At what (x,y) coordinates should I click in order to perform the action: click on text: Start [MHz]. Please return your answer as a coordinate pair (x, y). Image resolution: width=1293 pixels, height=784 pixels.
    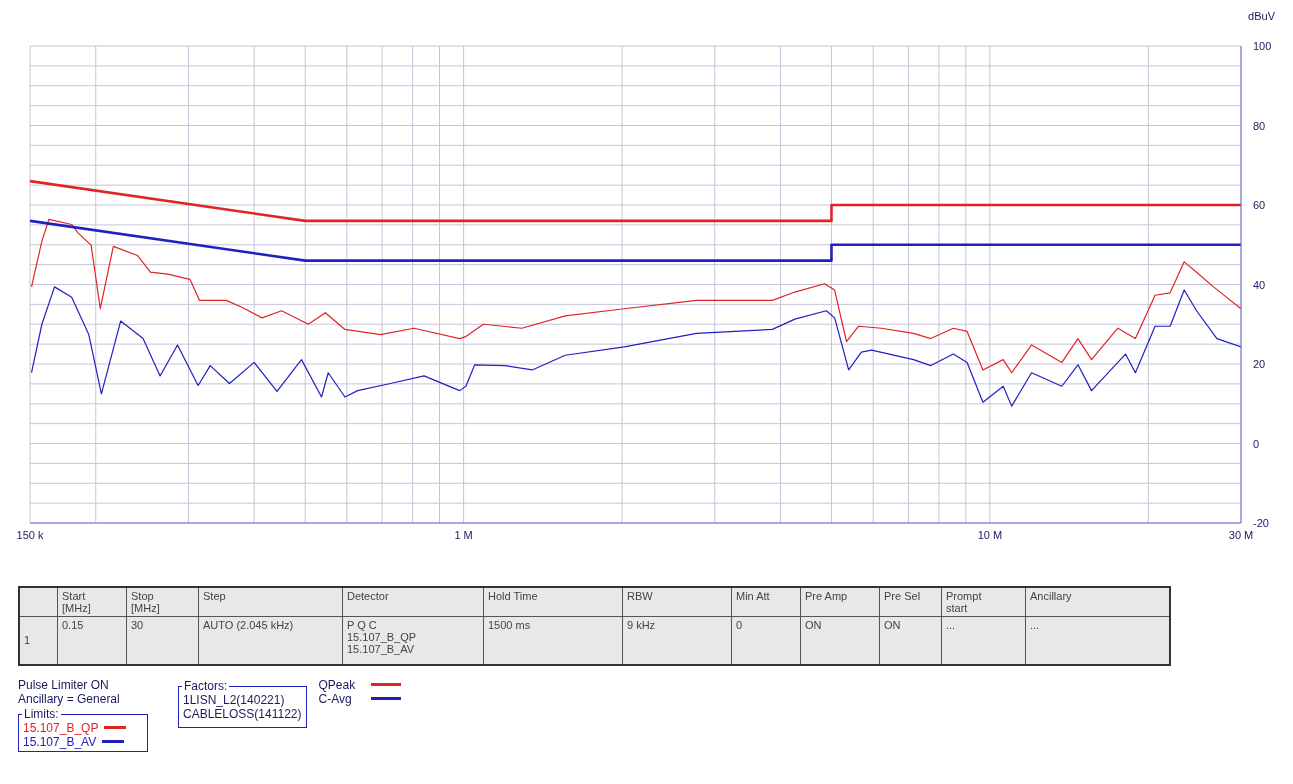
    Looking at the image, I should click on (92, 602).